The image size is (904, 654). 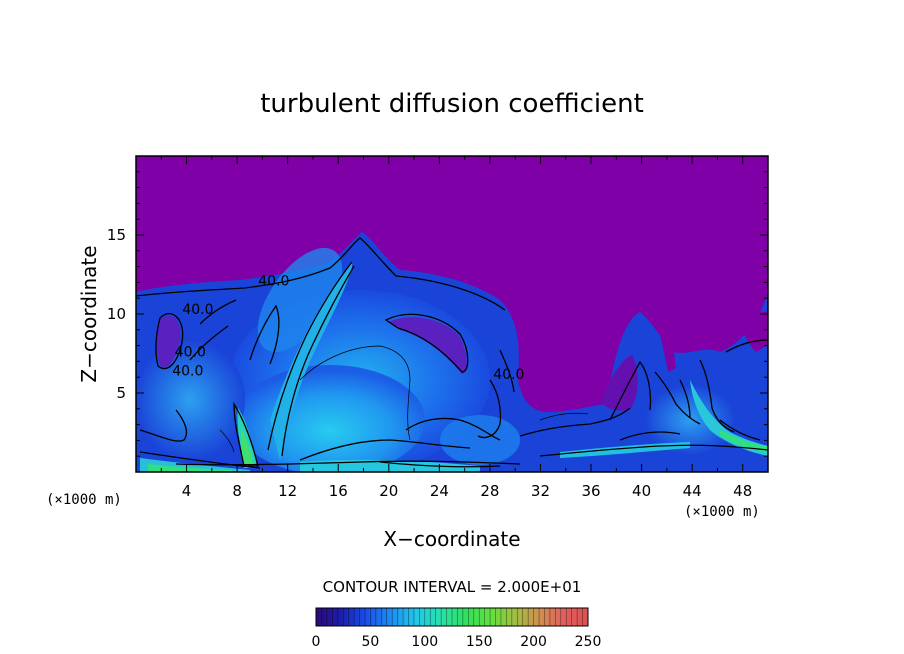 I want to click on x-tick-label: 44, so click(x=692, y=491).